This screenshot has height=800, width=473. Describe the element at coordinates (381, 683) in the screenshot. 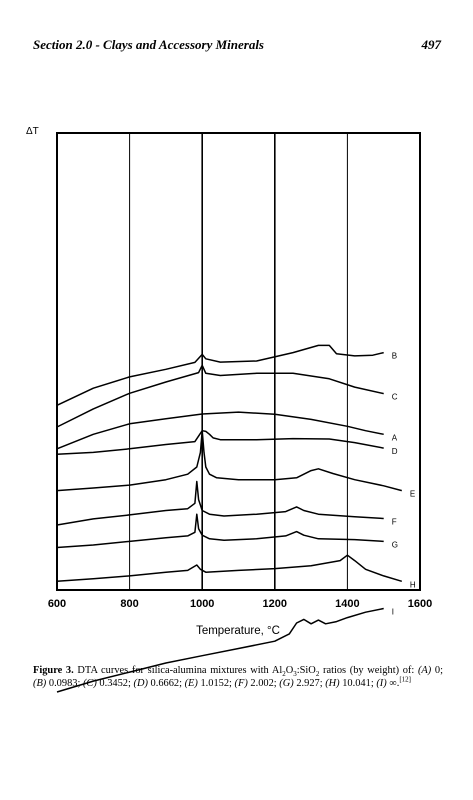

I see `caption-item-key: (I)` at that location.